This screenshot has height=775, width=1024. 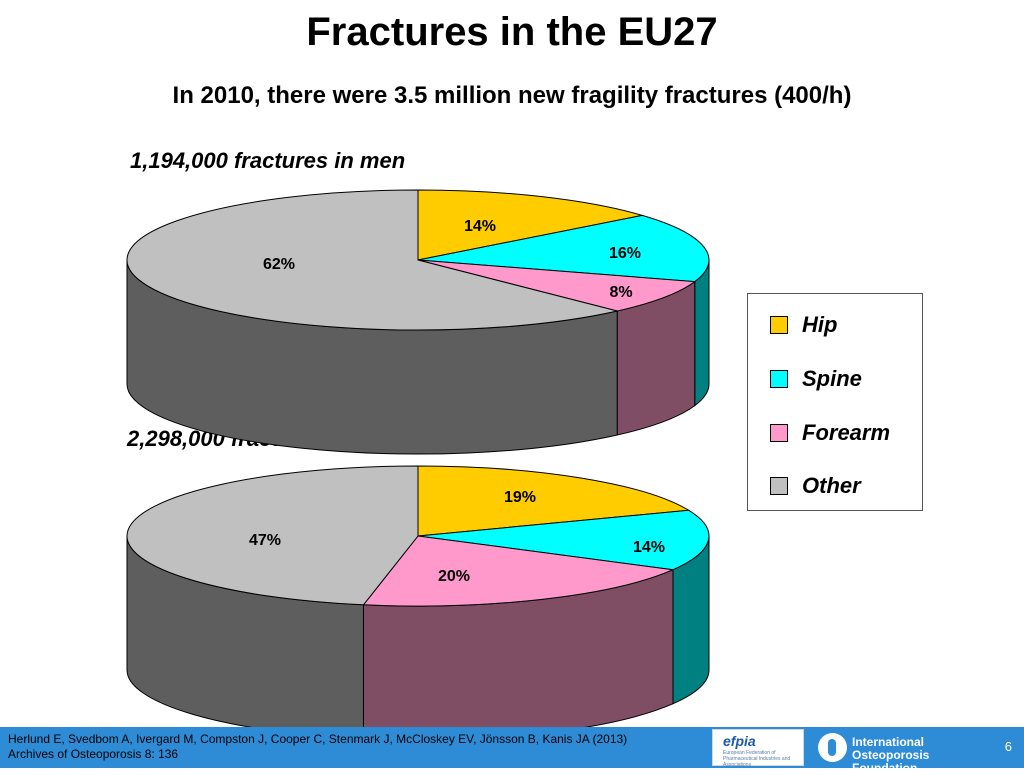 I want to click on pie-men-label-other: 62%, so click(x=279, y=264).